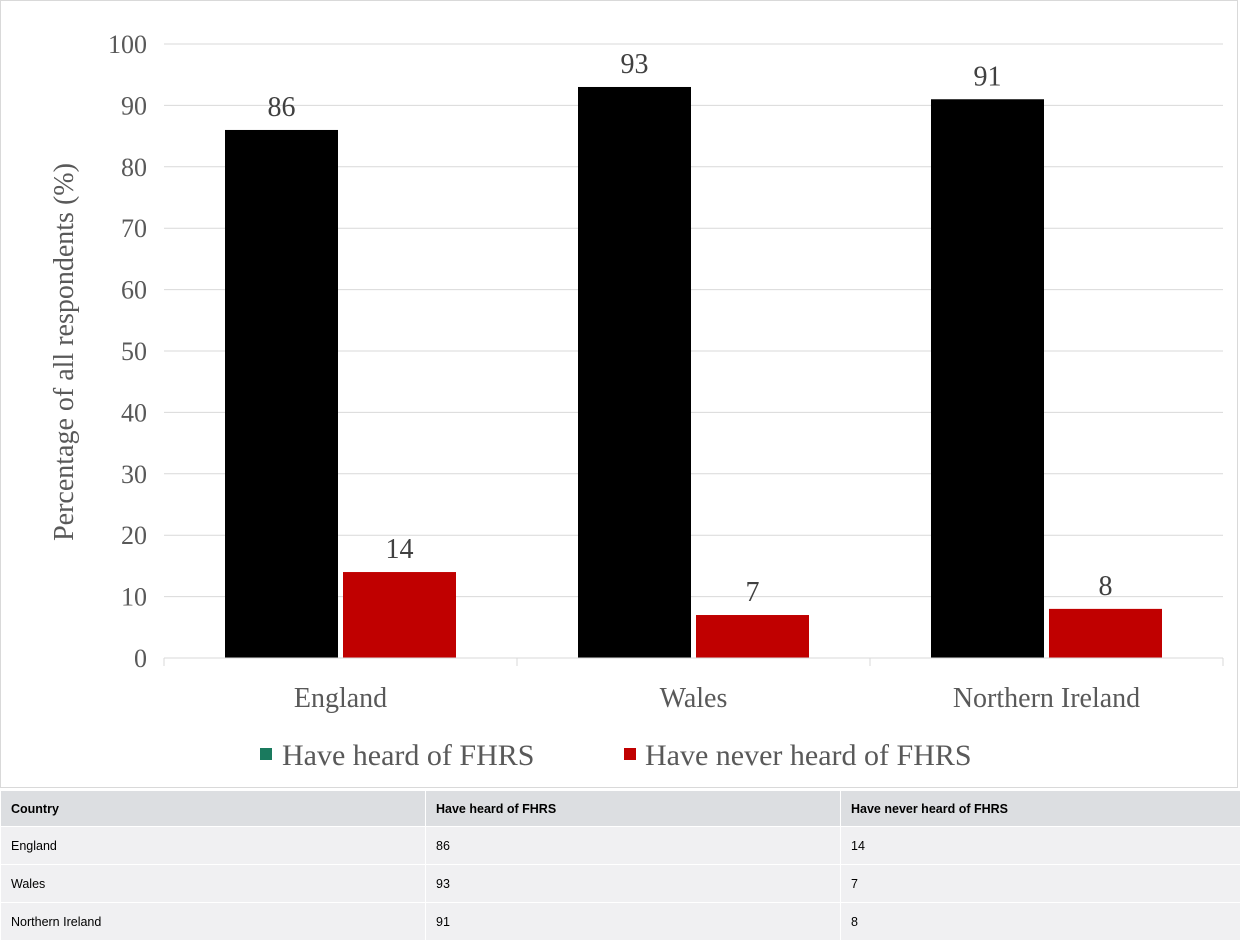  Describe the element at coordinates (282, 107) in the screenshot. I see `data-label: 86` at that location.